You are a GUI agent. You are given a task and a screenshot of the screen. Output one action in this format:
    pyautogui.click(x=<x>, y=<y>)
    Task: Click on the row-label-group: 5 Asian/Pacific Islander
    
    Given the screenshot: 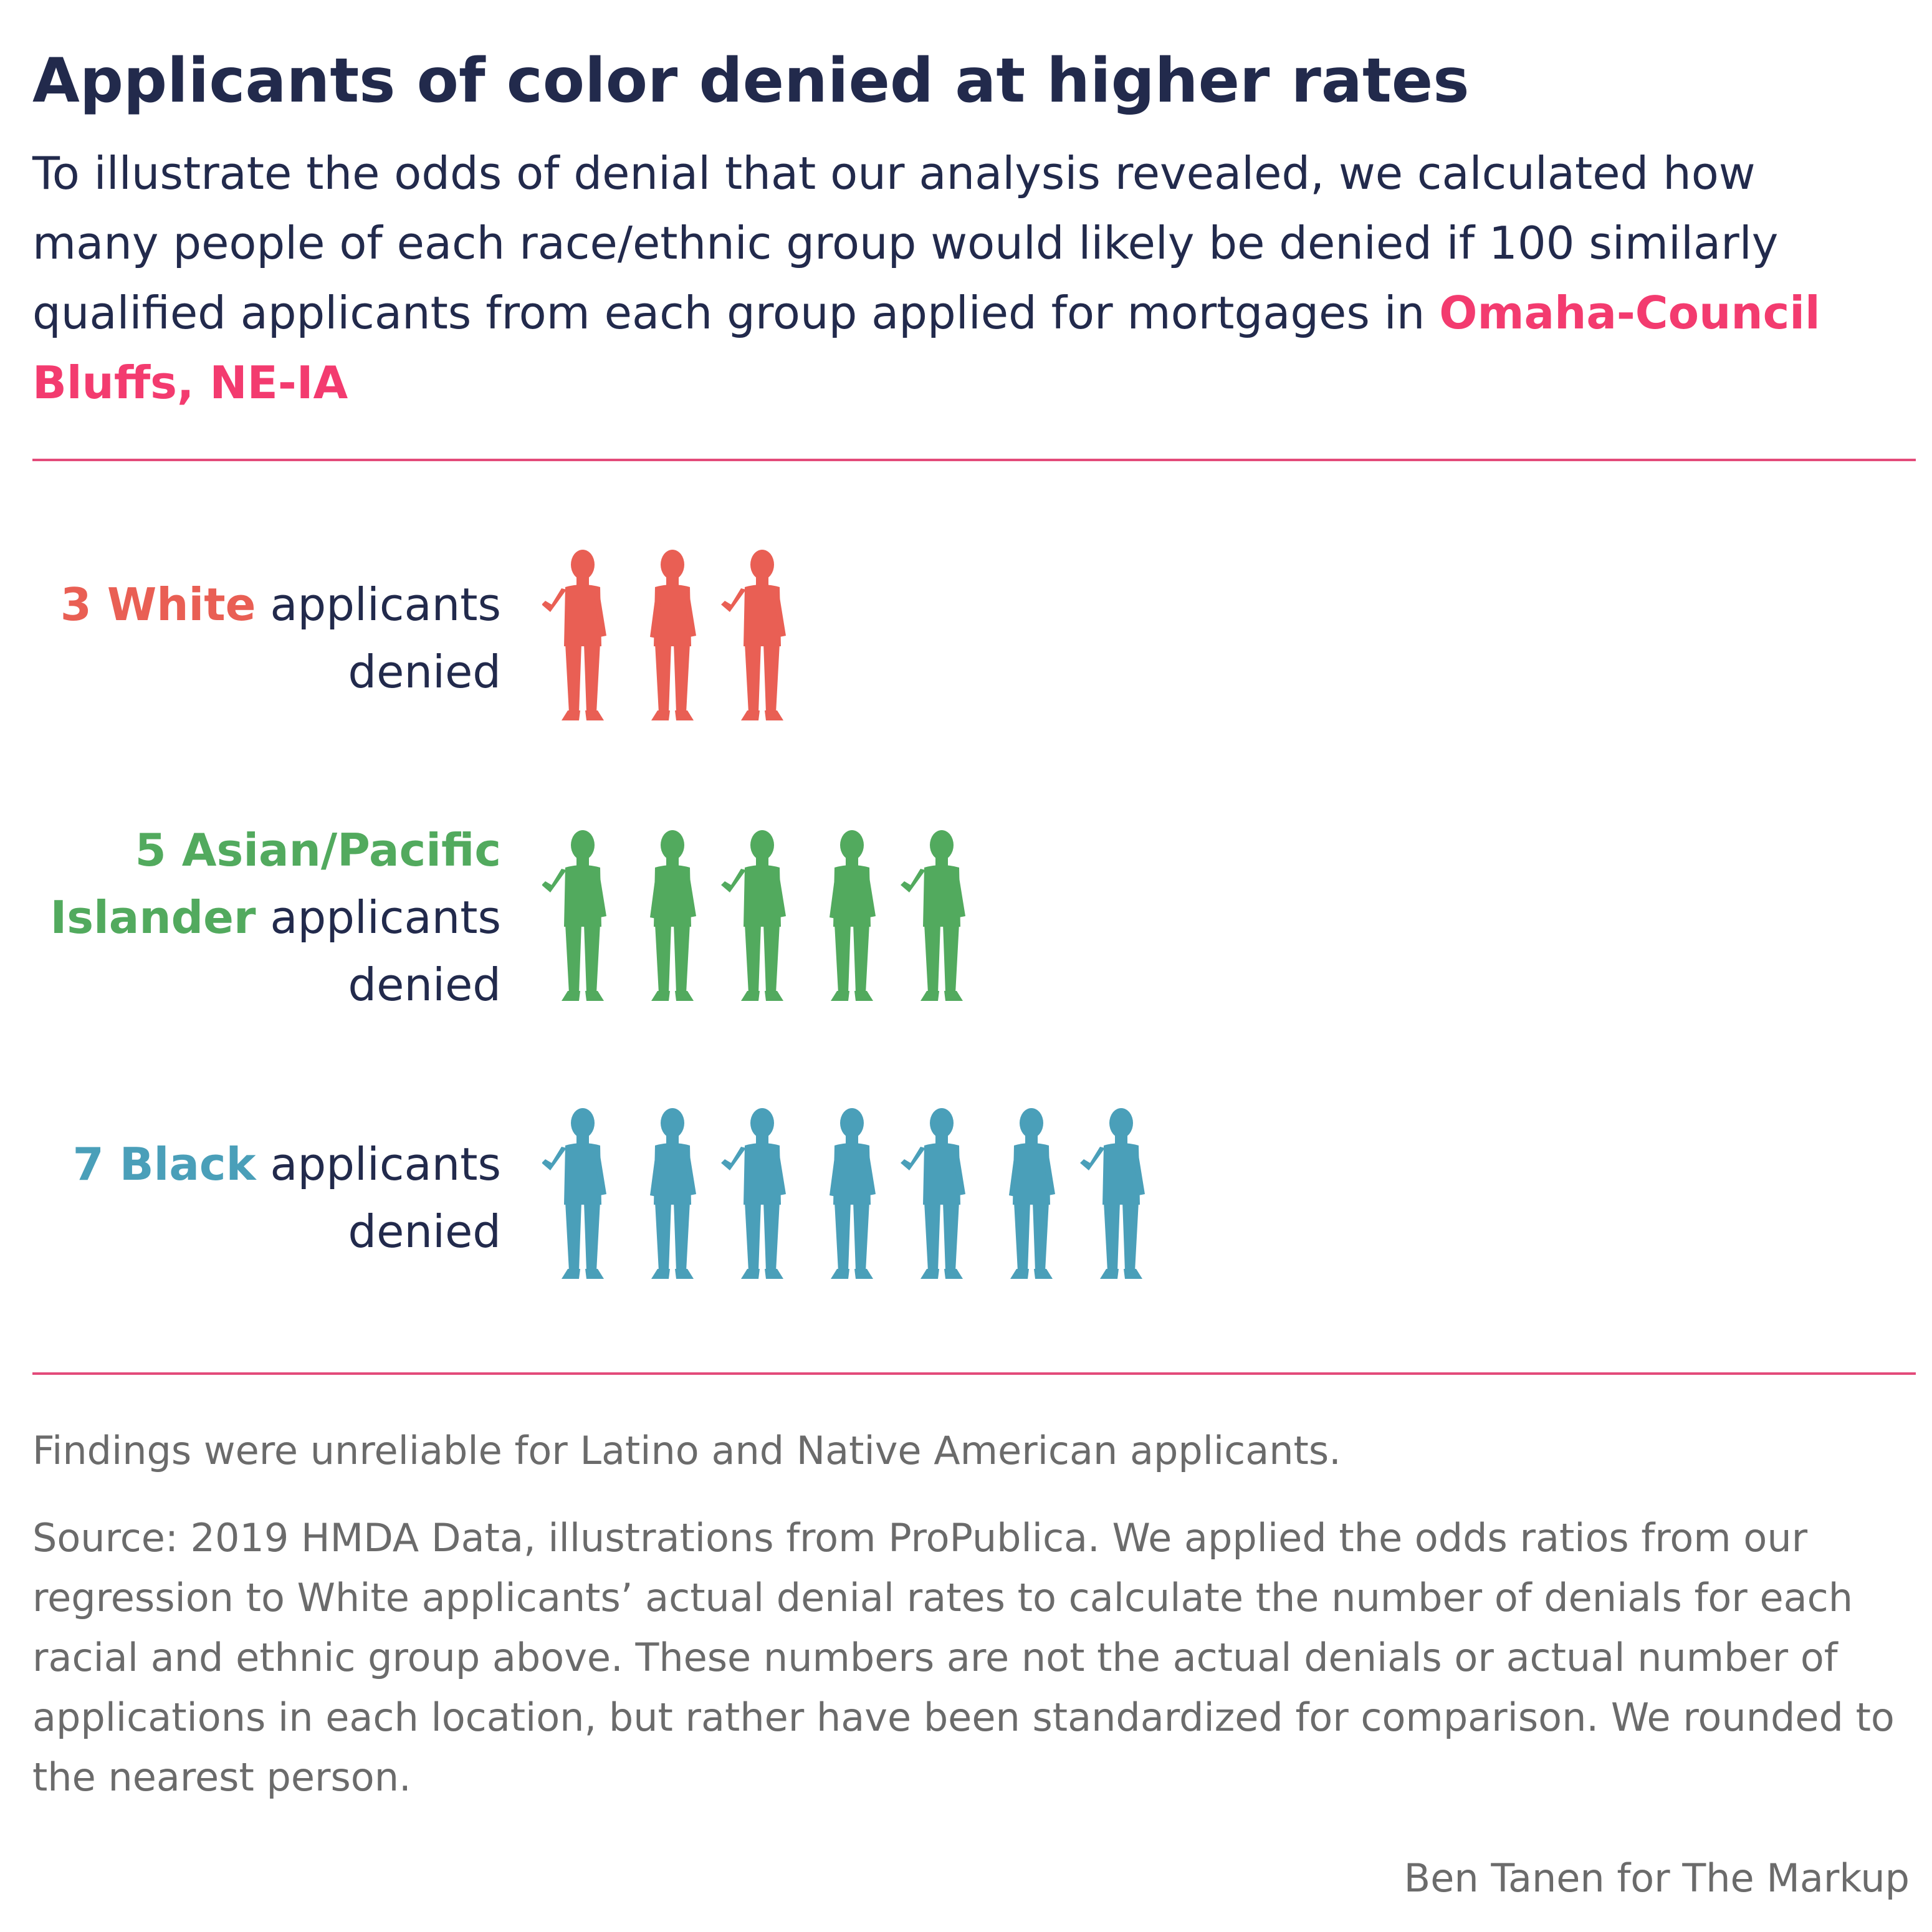 What is the action you would take?
    pyautogui.click(x=275, y=884)
    